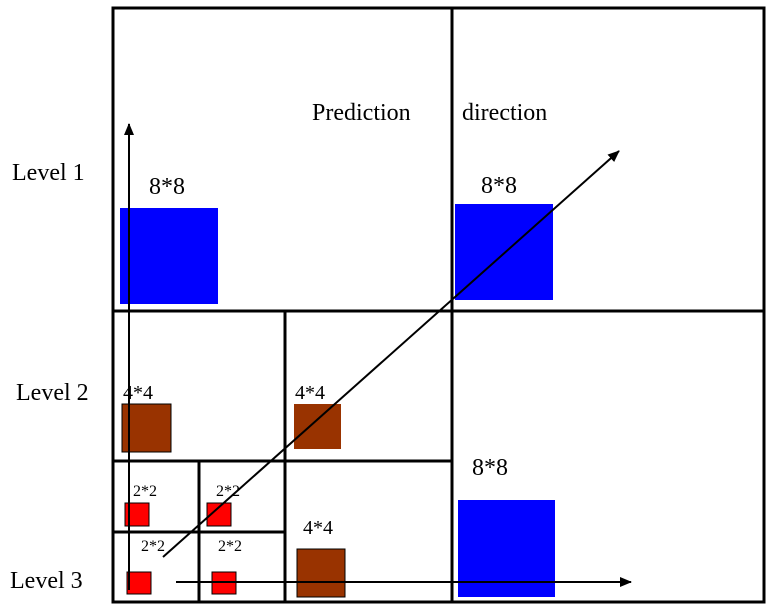  What do you see at coordinates (228, 491) in the screenshot?
I see `block-2x2-b-label: 2*2` at bounding box center [228, 491].